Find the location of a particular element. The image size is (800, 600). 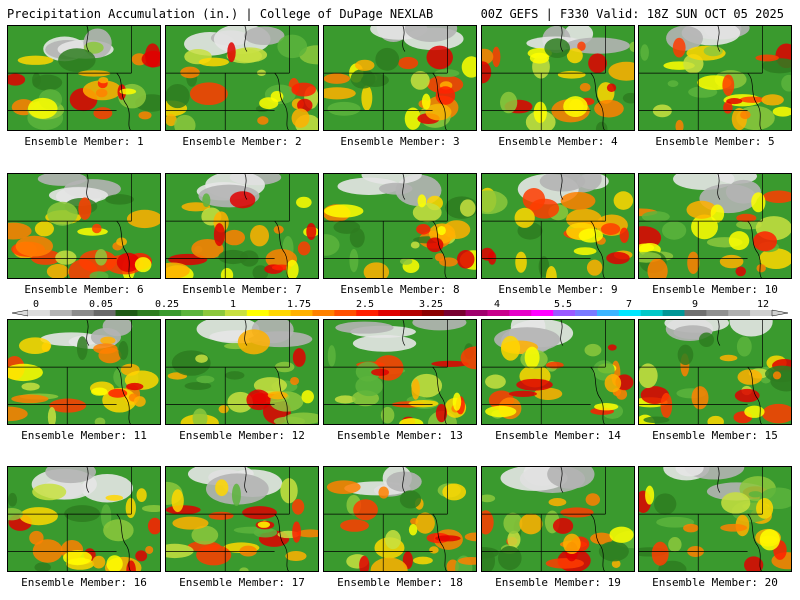

scale-tick-label: 0 is located at coordinates (36, 304).